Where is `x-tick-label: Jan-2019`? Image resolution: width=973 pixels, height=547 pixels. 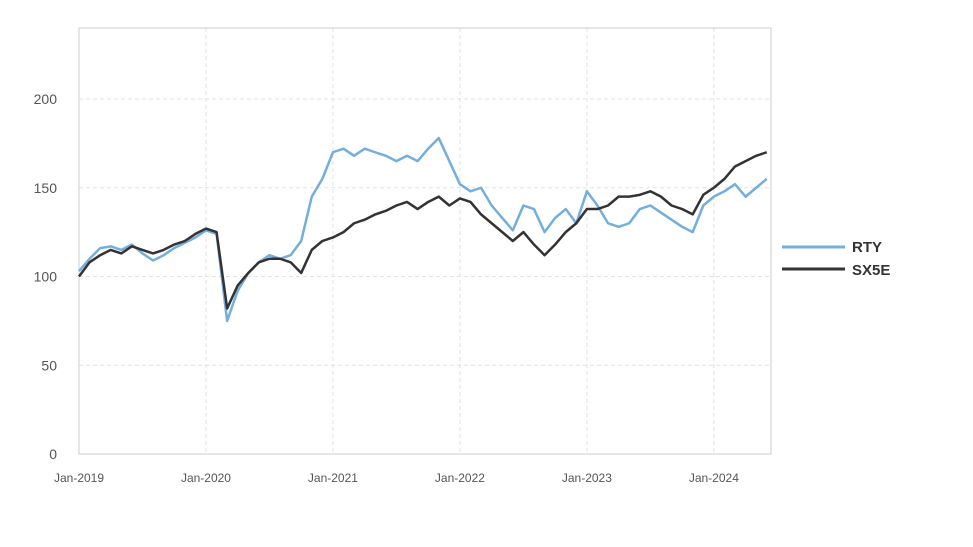
x-tick-label: Jan-2019 is located at coordinates (79, 478).